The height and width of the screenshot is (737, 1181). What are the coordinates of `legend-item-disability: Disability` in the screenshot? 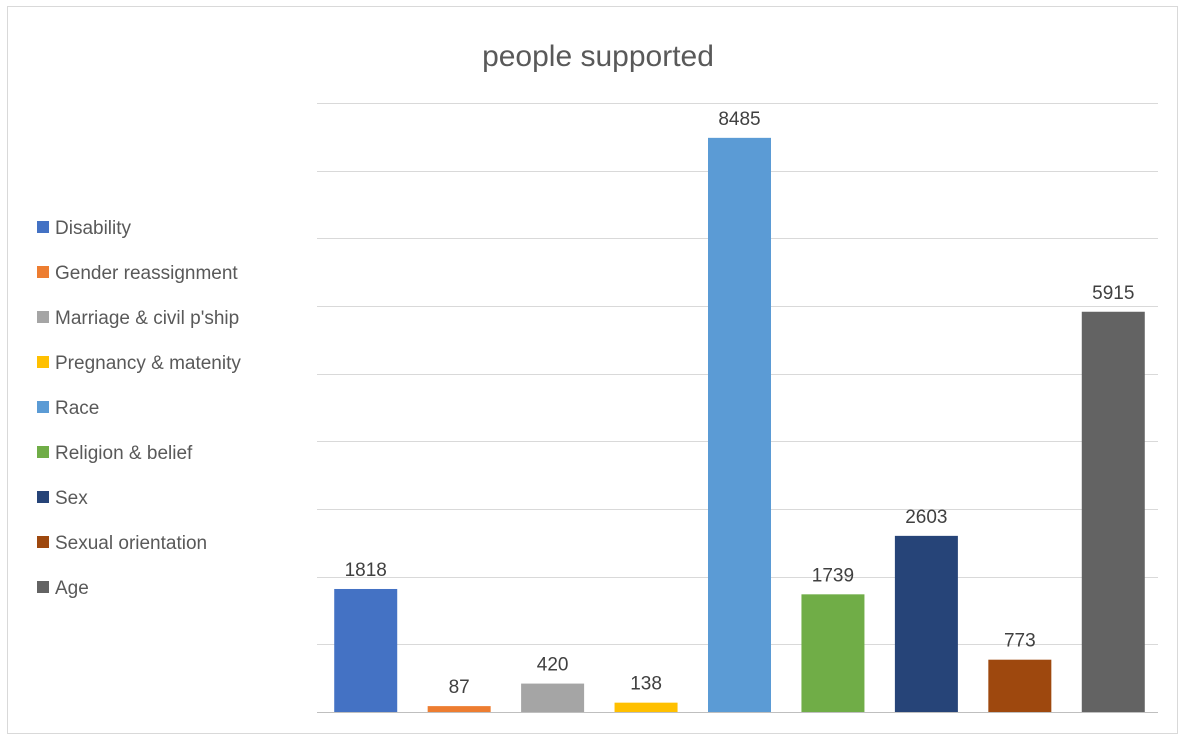 It's located at (84, 228).